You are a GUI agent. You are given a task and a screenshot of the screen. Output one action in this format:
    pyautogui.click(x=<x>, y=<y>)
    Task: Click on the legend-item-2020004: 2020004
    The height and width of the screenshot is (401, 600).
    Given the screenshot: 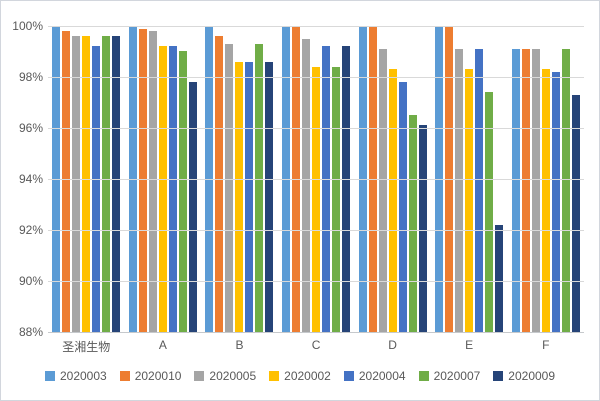 What is the action you would take?
    pyautogui.click(x=374, y=376)
    